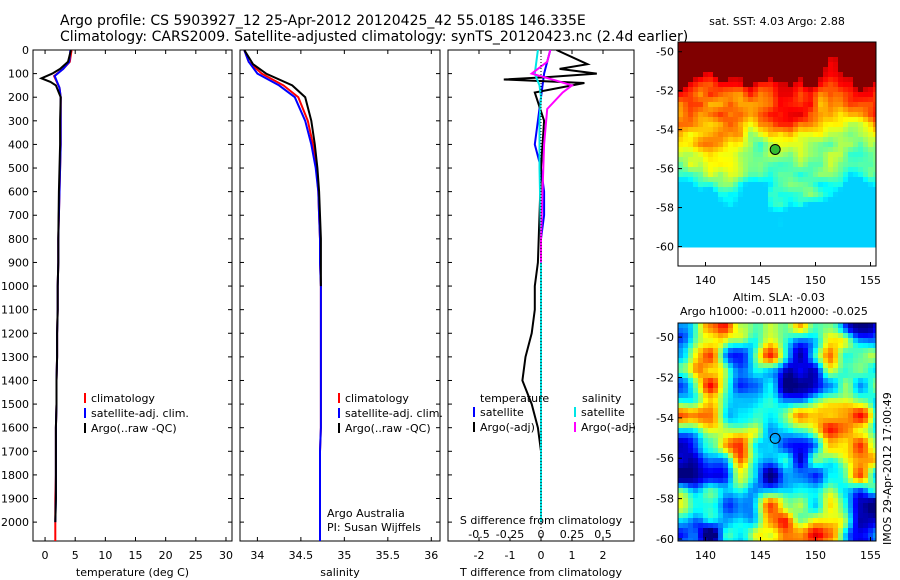  I want to click on y-tick-label: 1600, so click(15, 428).